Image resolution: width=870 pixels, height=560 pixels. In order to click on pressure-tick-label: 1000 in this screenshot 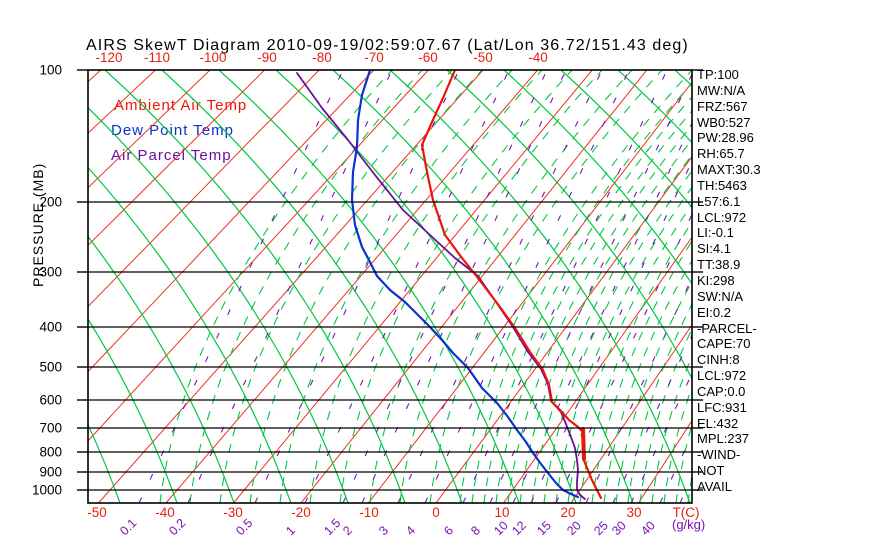, I will do `click(47, 490)`.